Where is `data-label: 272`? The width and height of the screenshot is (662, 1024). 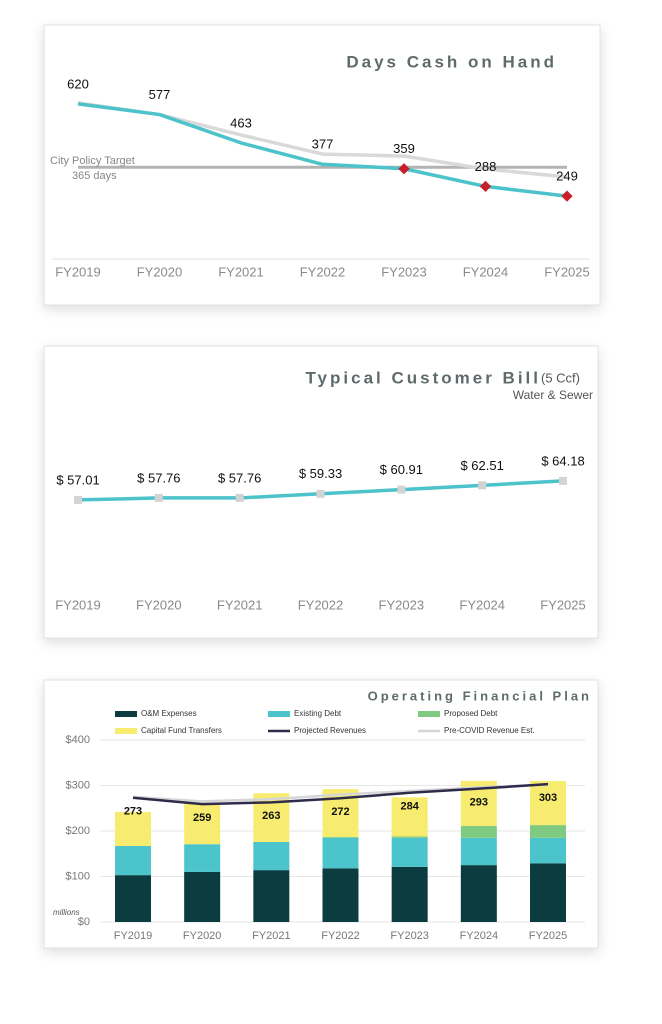 data-label: 272 is located at coordinates (340, 812).